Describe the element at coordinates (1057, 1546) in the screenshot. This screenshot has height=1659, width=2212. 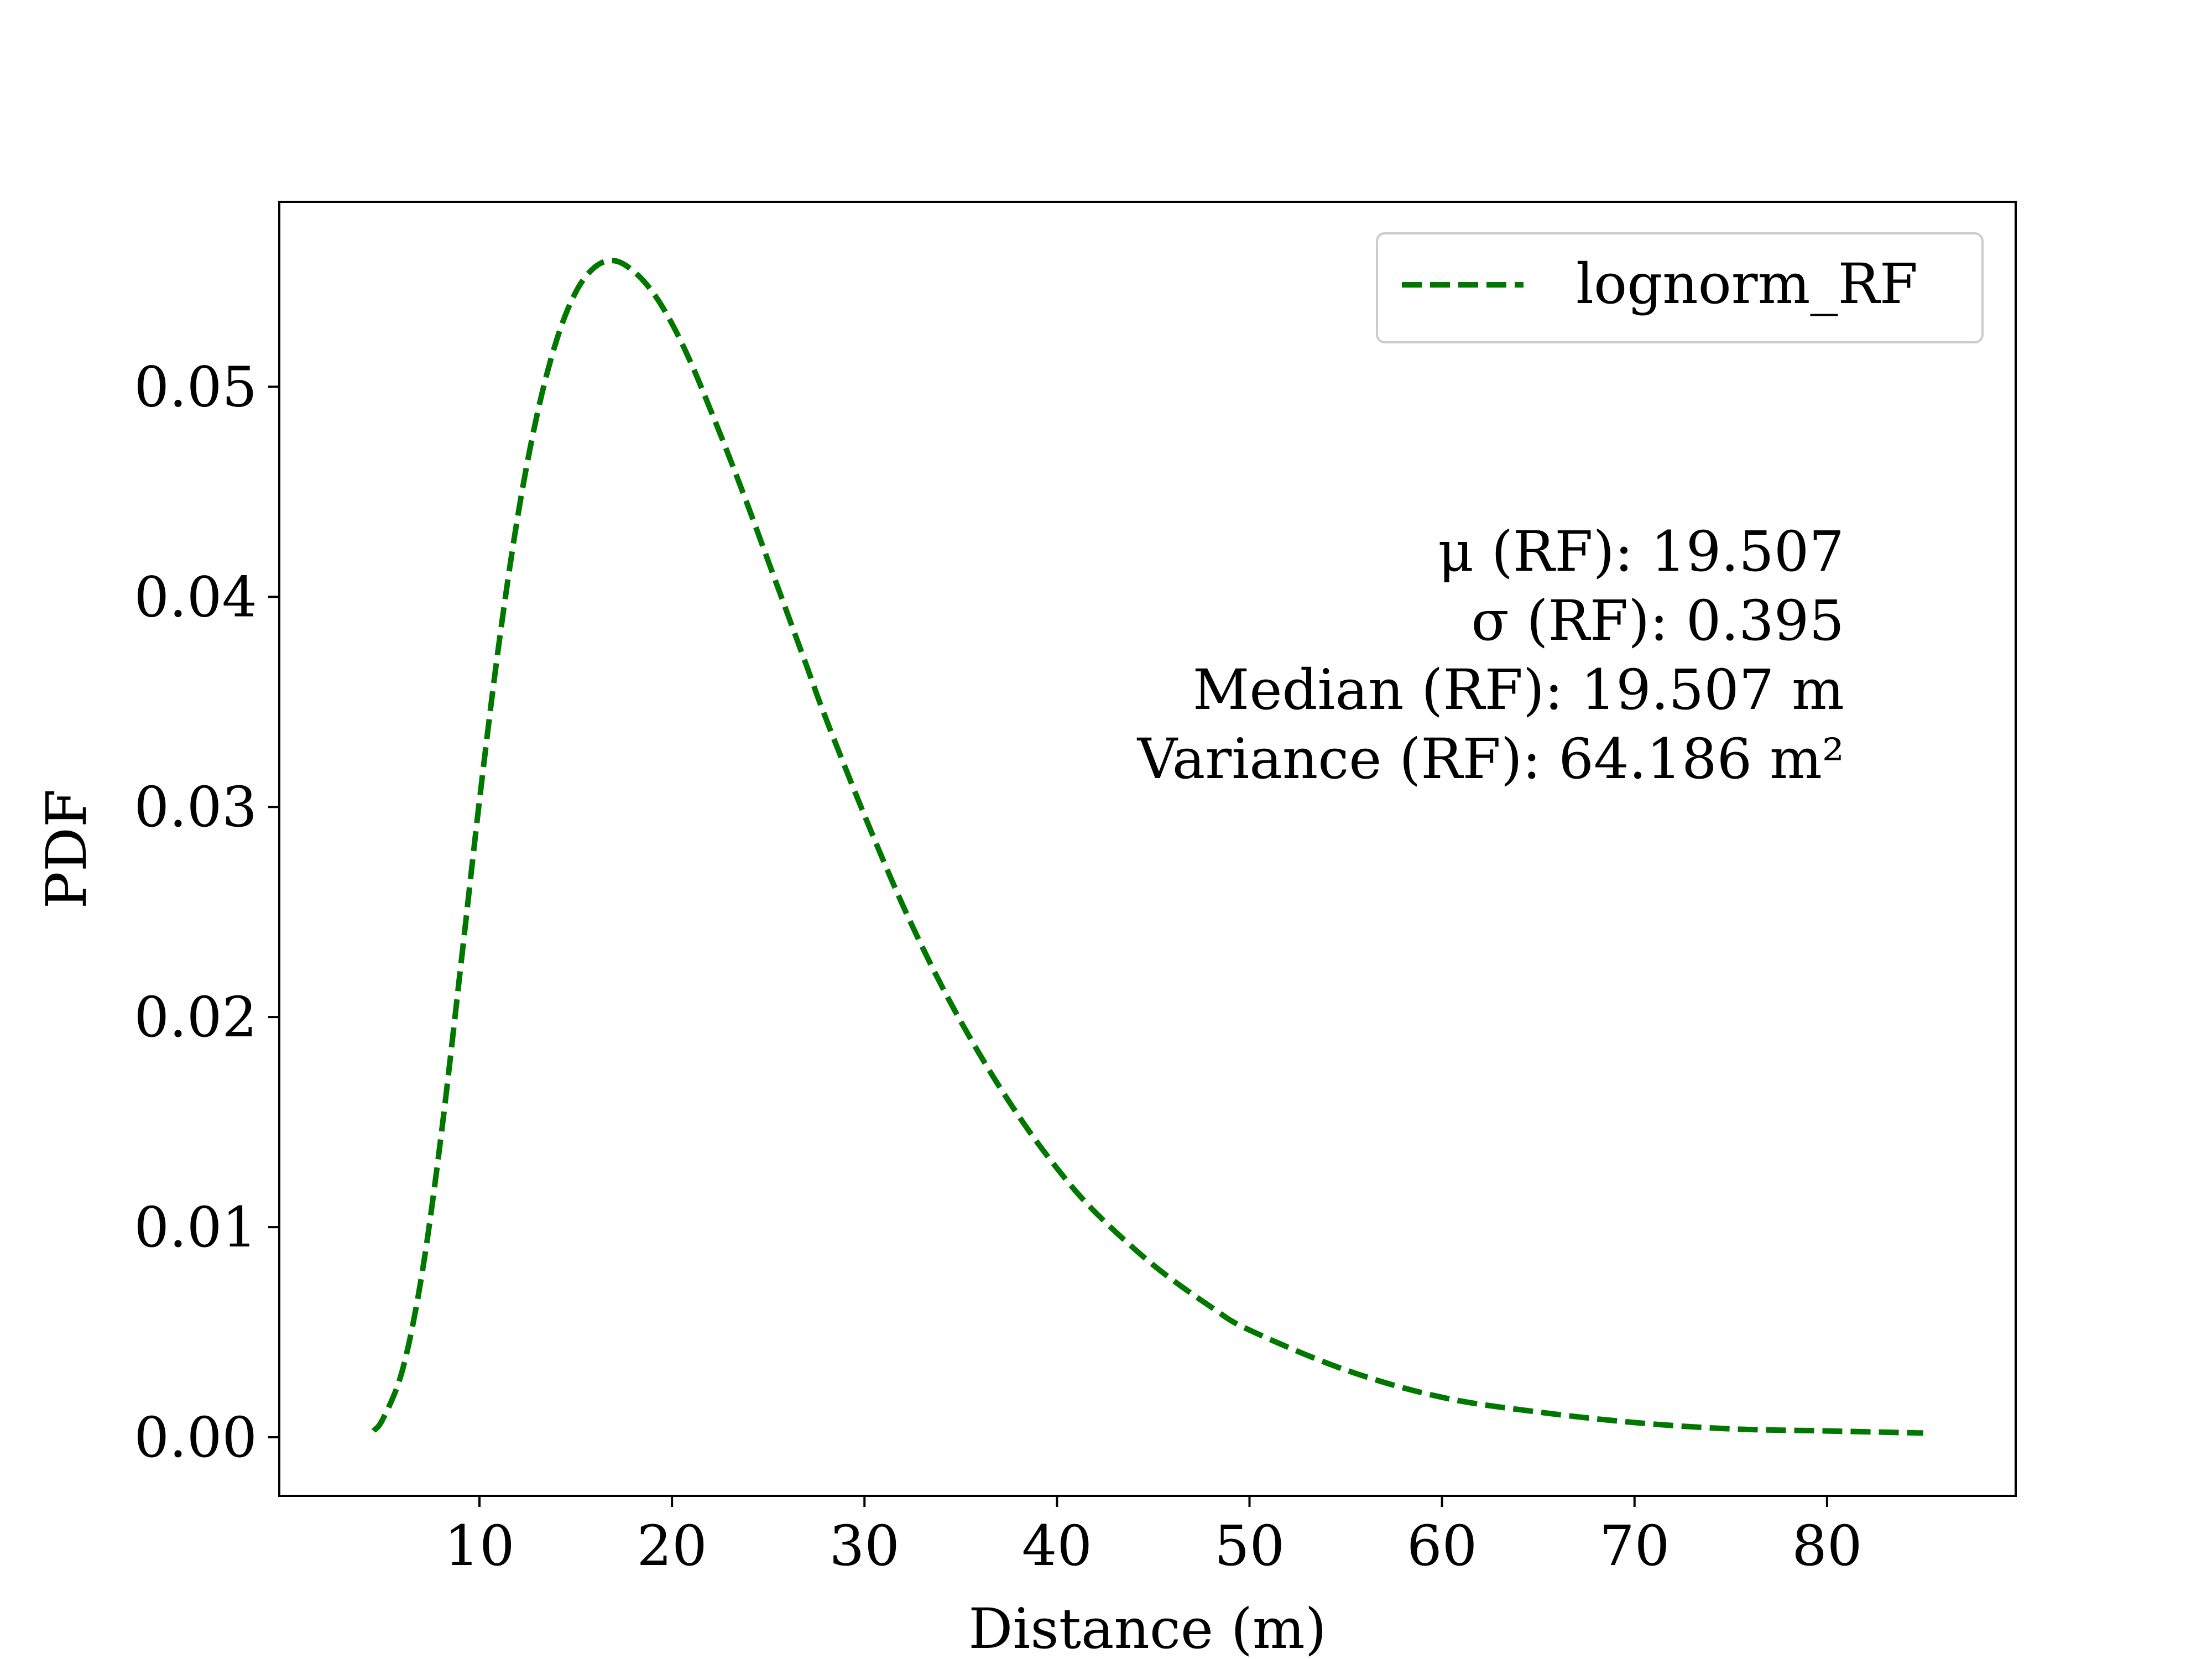
I see `x-tick-label: 40` at that location.